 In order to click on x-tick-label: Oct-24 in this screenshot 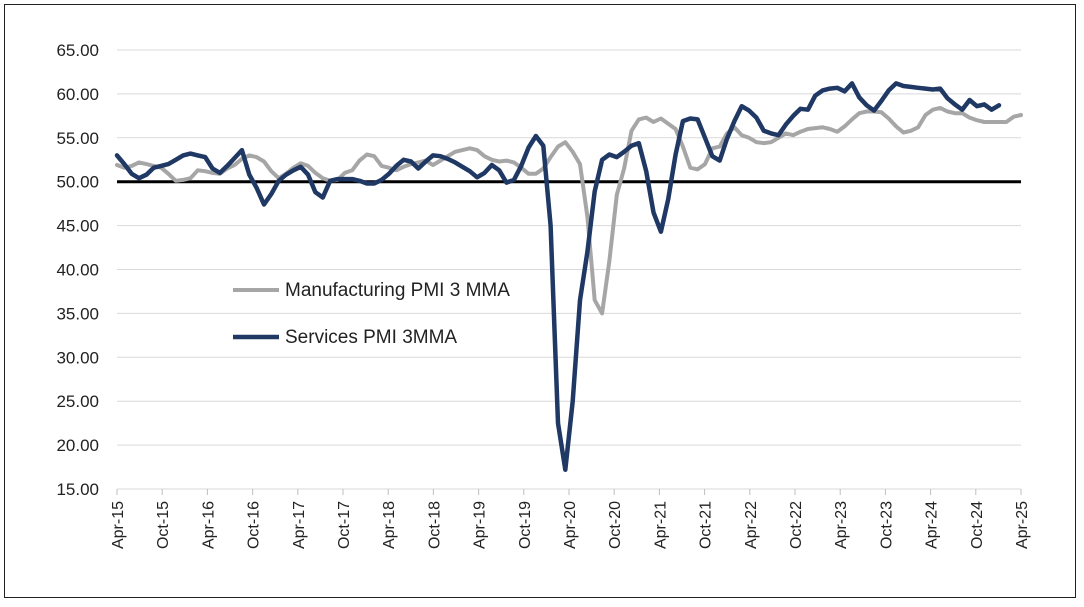, I will do `click(977, 525)`.